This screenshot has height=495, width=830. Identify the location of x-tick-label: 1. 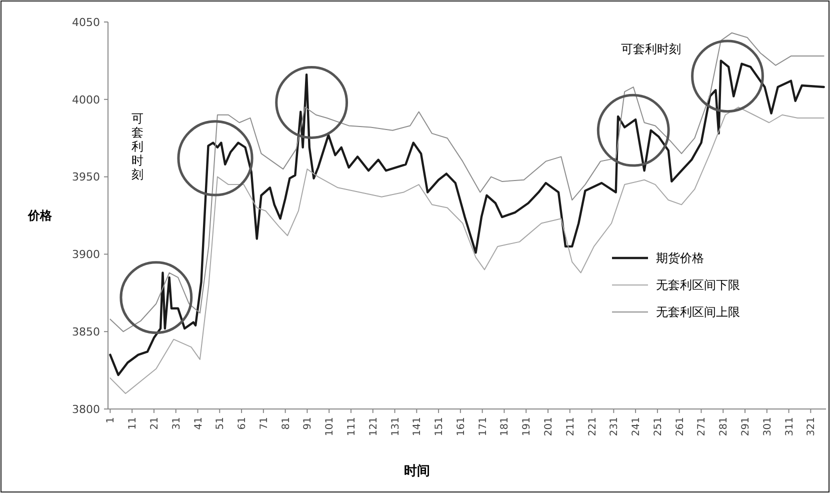
(111, 420).